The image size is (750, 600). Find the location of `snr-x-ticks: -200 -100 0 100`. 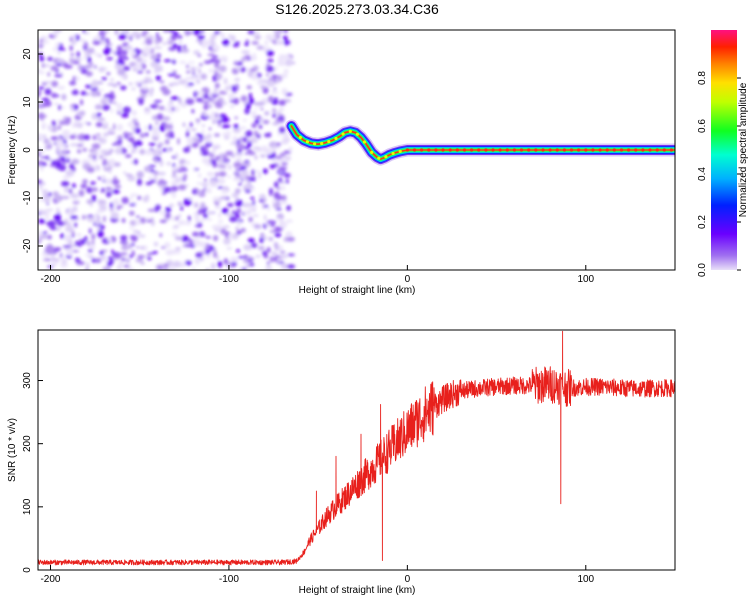

snr-x-ticks: -200 -100 0 100 is located at coordinates (317, 575).